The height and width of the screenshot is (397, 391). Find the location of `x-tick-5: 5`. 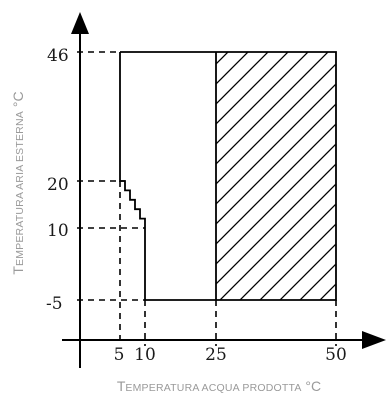

x-tick-5: 5 is located at coordinates (119, 355).